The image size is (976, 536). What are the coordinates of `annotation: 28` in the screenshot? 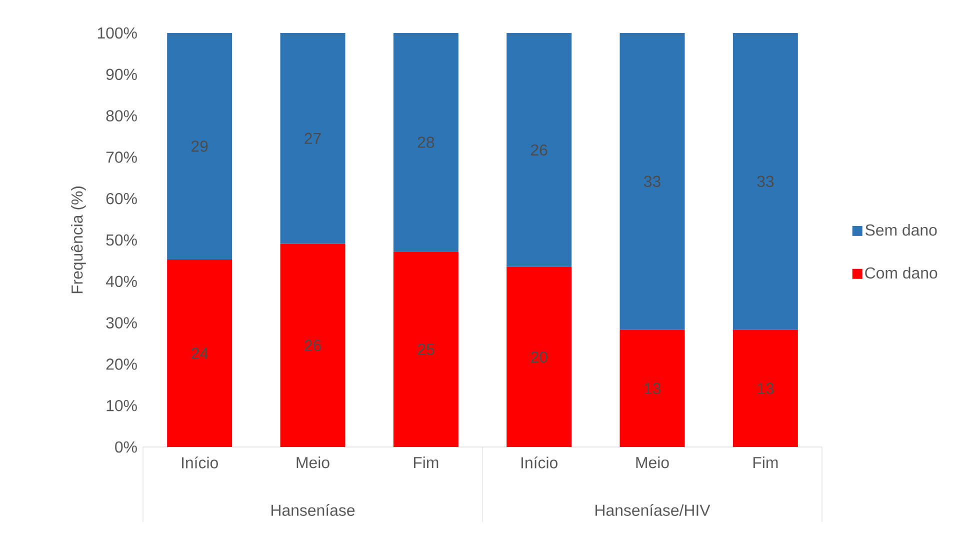 It's located at (426, 142).